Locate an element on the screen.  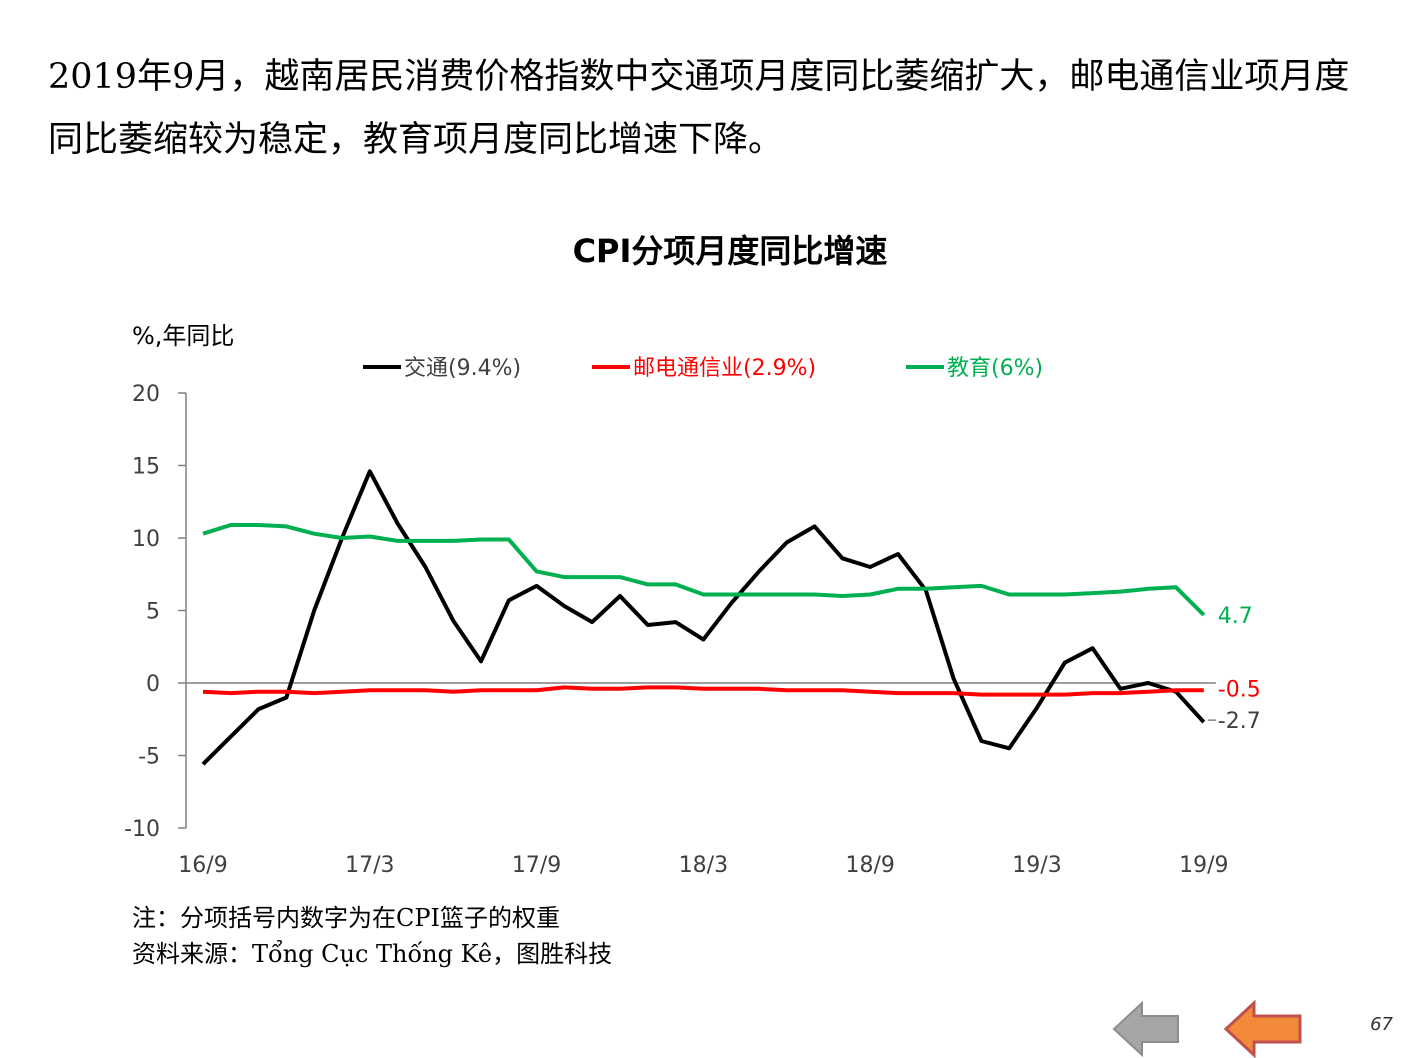
chart-title: CPI分项月度同比增速 is located at coordinates (730, 251).